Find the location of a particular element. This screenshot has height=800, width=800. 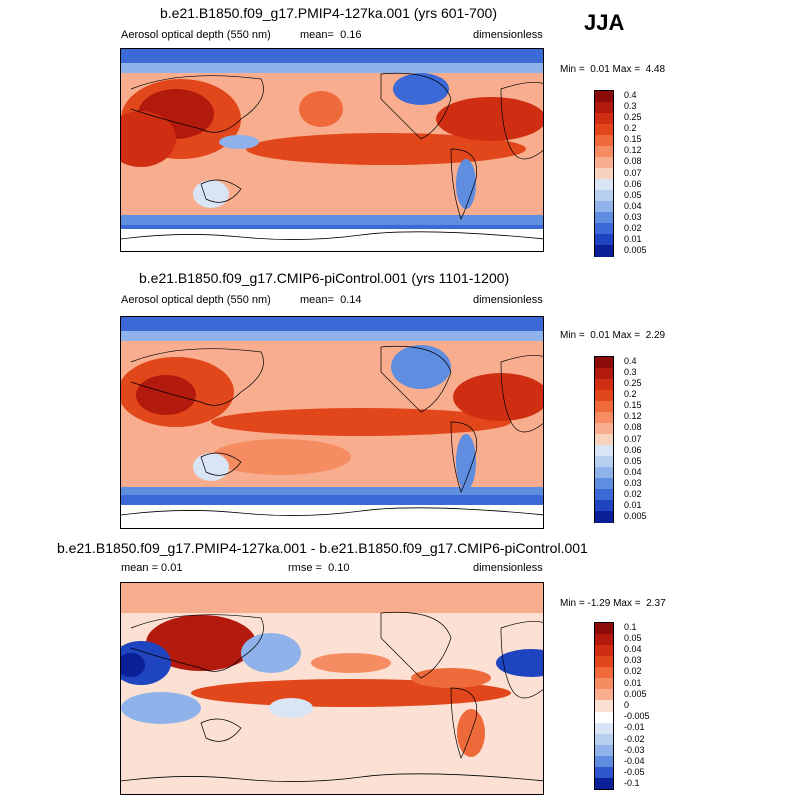

colorbar-tick-label: 0.005 is located at coordinates (635, 516).